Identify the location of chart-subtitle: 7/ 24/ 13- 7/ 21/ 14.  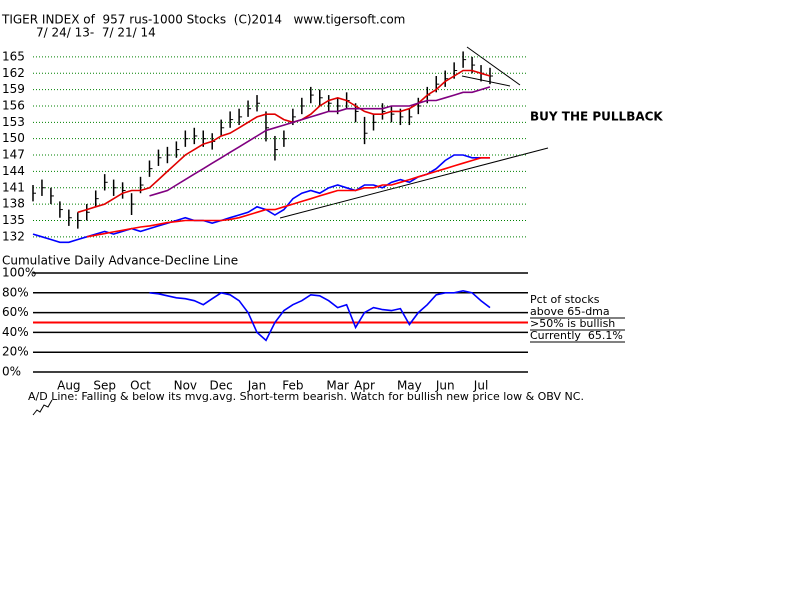
(96, 33).